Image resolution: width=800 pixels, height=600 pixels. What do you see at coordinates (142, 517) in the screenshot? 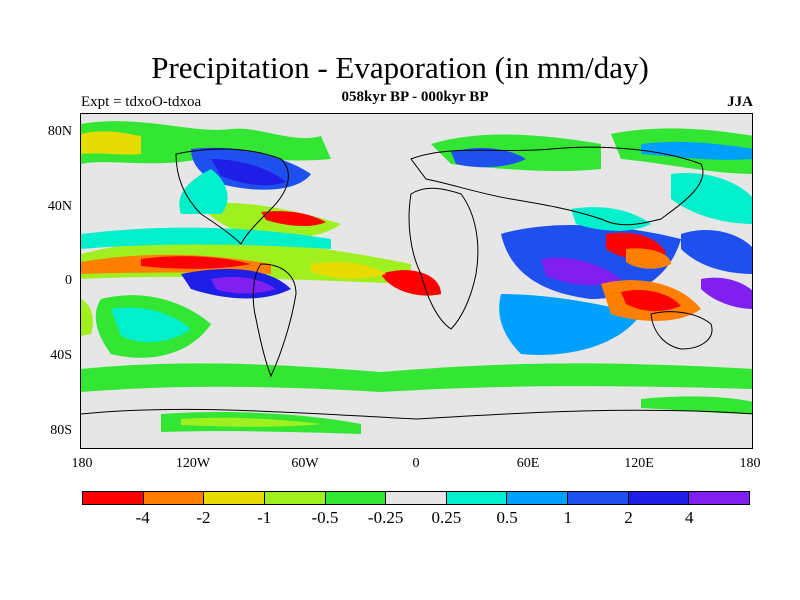
I see `colorbar-label: -4` at bounding box center [142, 517].